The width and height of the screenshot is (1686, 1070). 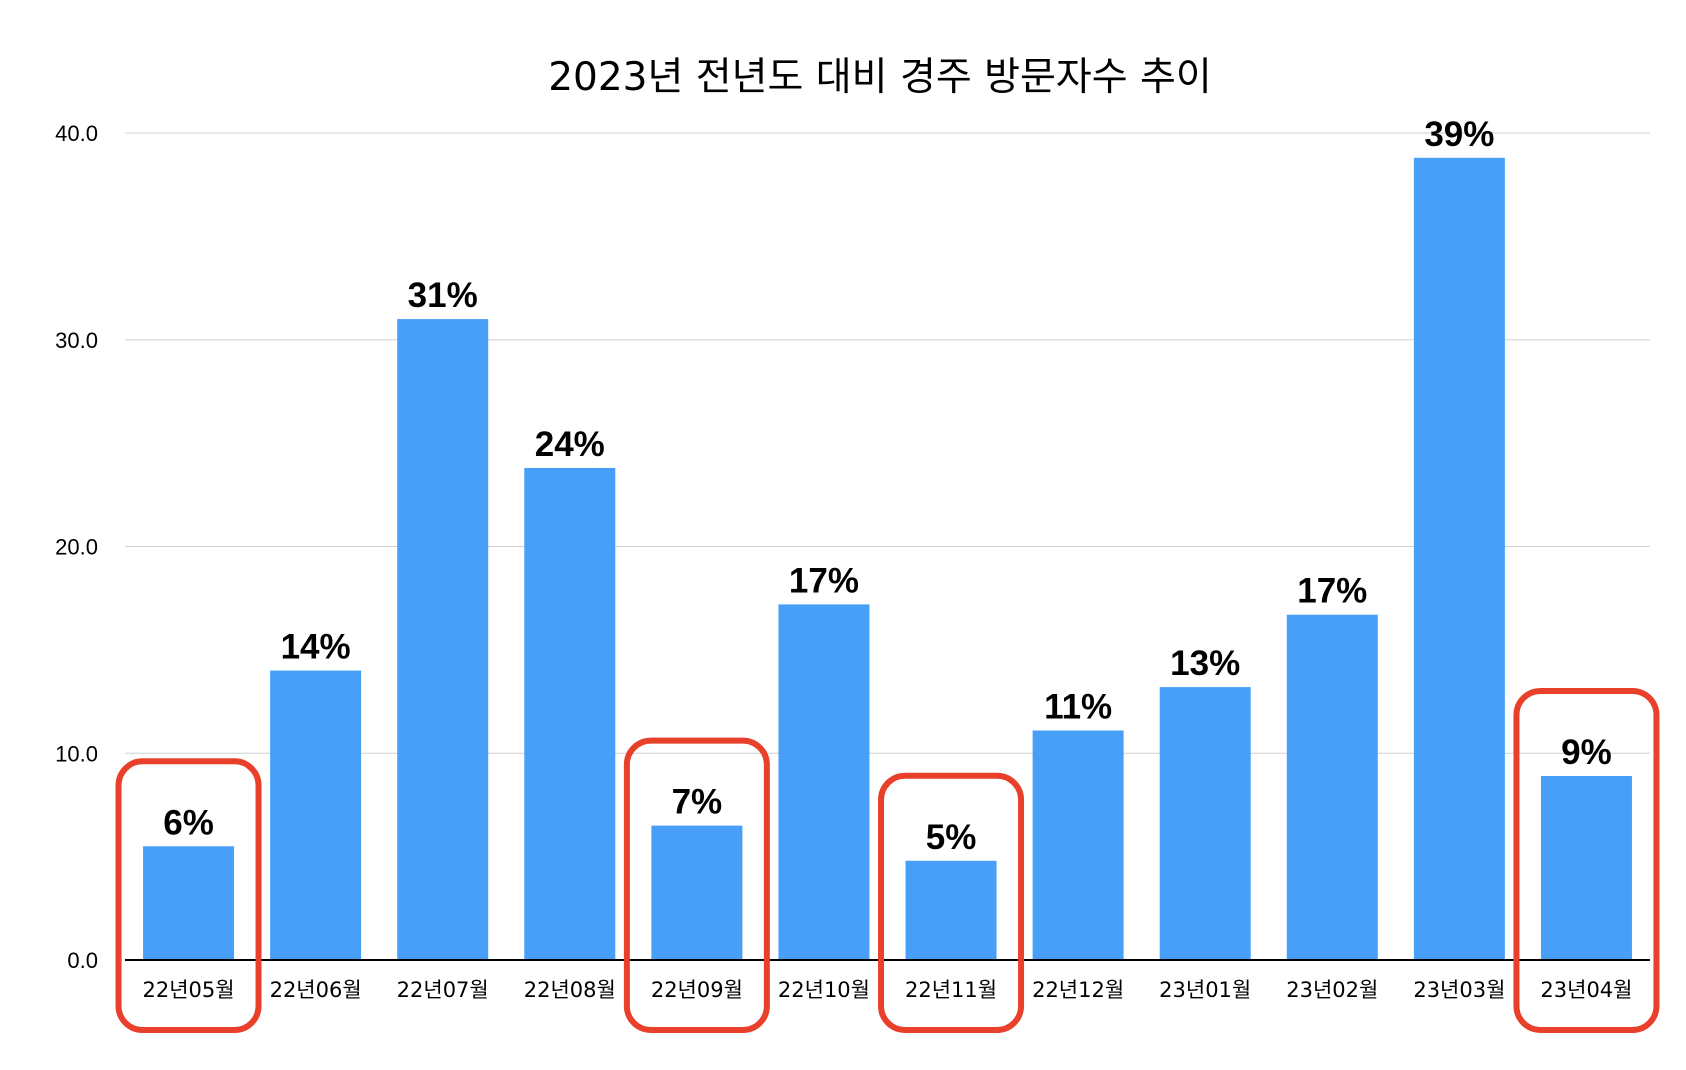 What do you see at coordinates (570, 444) in the screenshot?
I see `data-label: 24%` at bounding box center [570, 444].